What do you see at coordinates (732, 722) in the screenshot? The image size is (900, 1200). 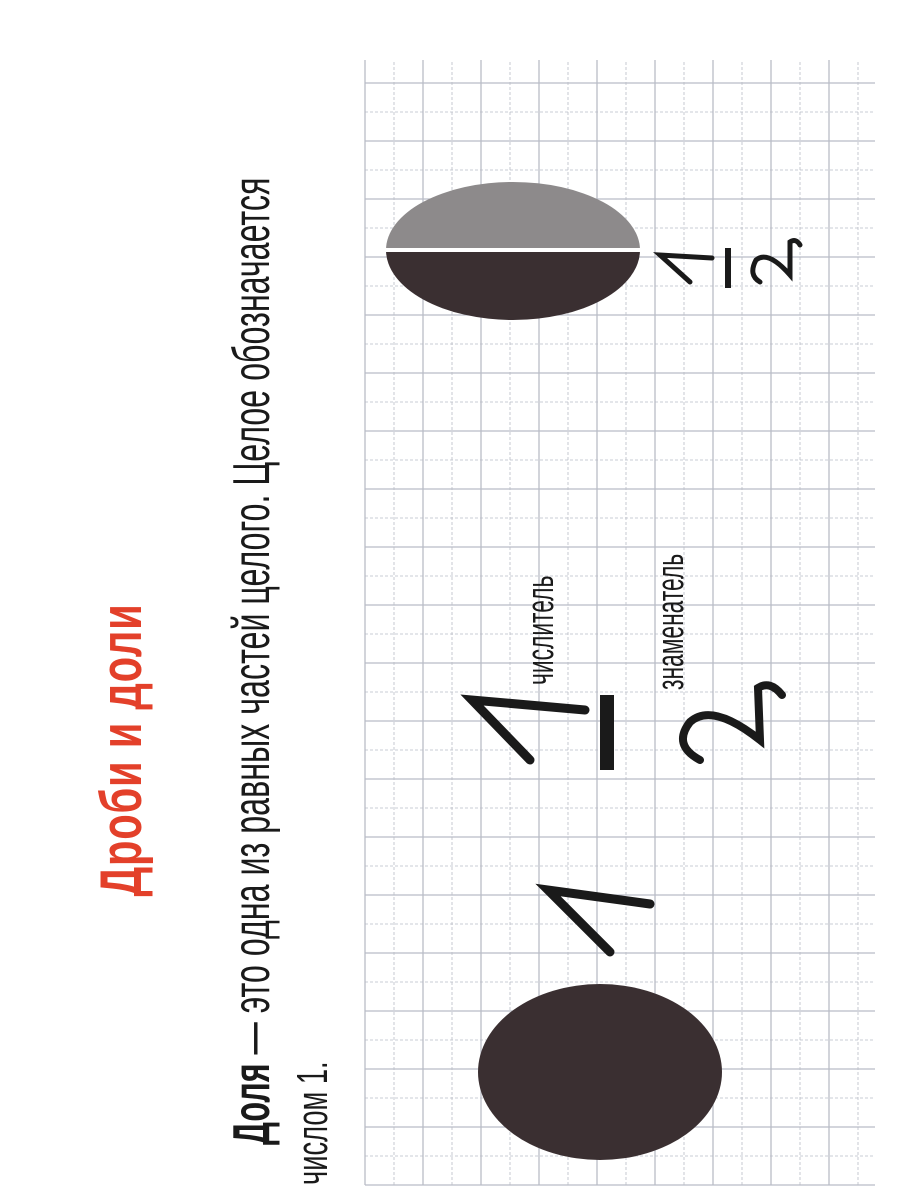 I see `fraction-denominator-two` at bounding box center [732, 722].